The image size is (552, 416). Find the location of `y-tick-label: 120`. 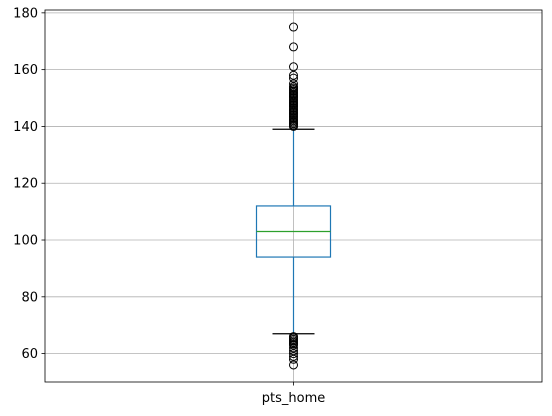

y-tick-label: 120 is located at coordinates (25, 184).